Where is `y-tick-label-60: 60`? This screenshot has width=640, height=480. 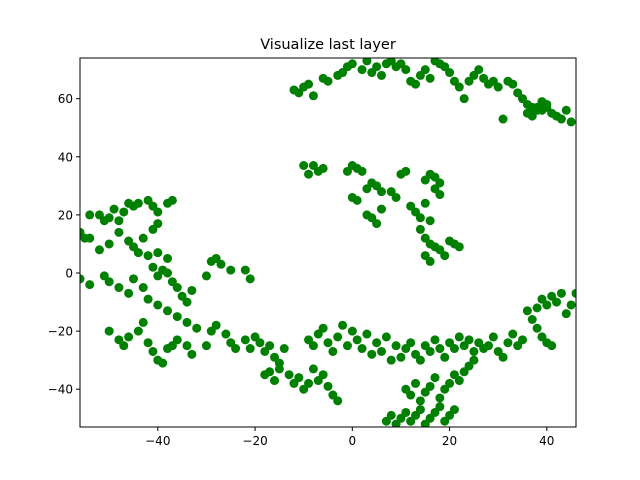 y-tick-label-60: 60 is located at coordinates (65, 99).